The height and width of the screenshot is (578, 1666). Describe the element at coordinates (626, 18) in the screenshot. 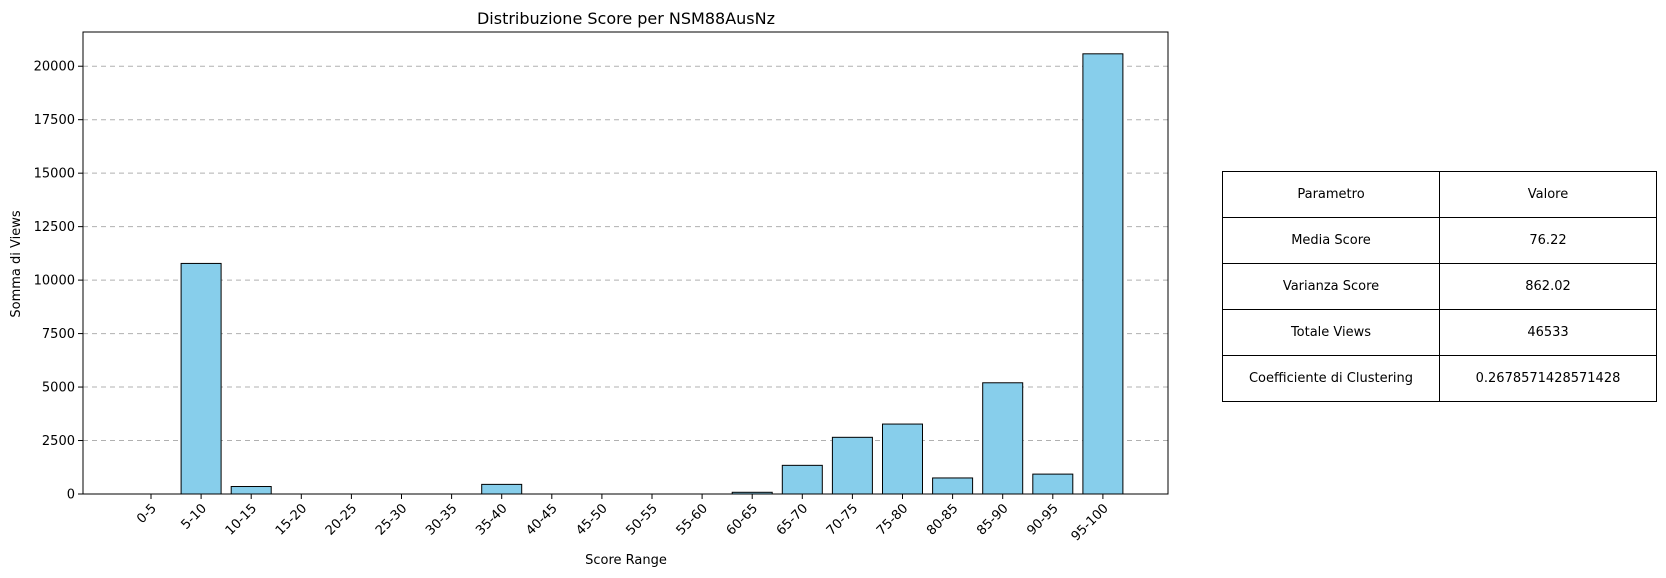

I see `chart-title: Distribuzione Score per NSM88AusNz` at that location.